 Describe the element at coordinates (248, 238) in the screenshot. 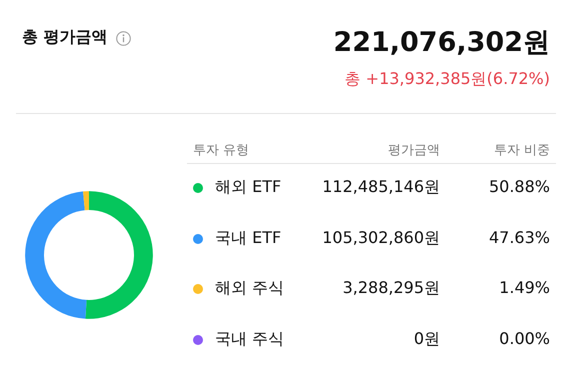

I see `legend-label: 국내 ETF` at that location.